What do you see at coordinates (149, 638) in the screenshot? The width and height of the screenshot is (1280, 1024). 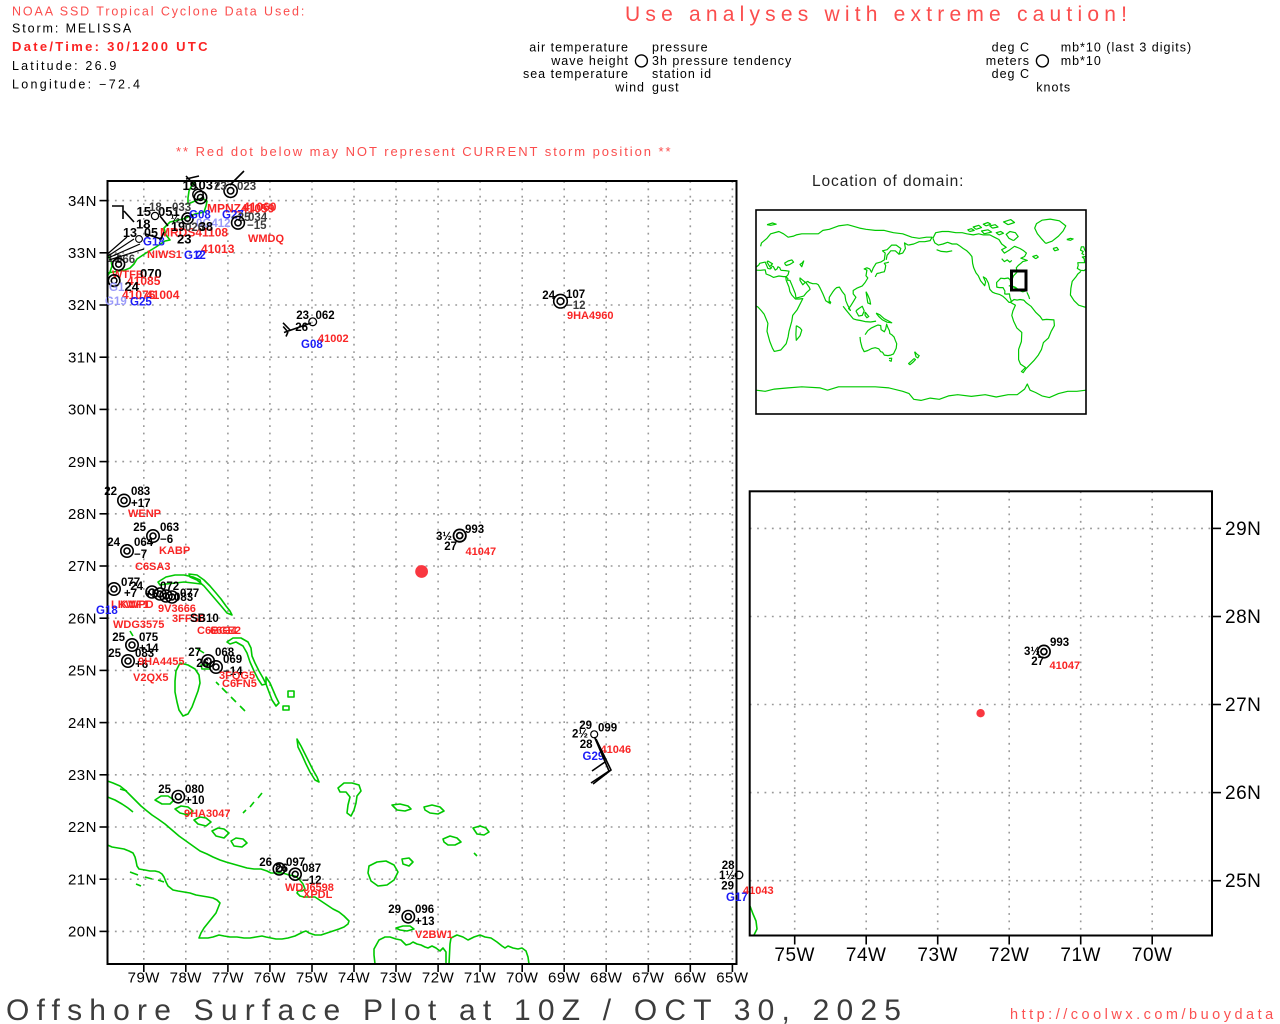 I see `svg-text: 075` at bounding box center [149, 638].